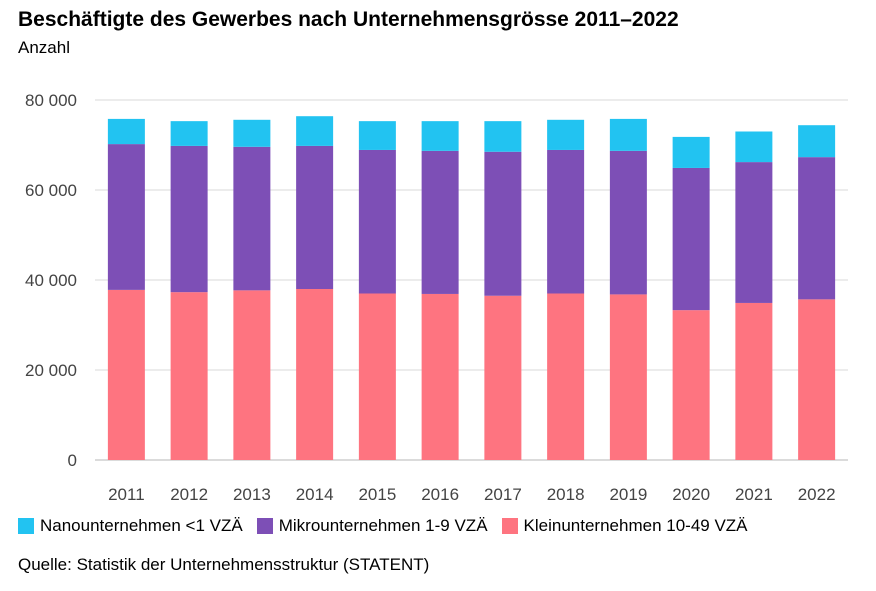 This screenshot has width=876, height=591. What do you see at coordinates (51, 190) in the screenshot?
I see `y-tick-label: 60 000` at bounding box center [51, 190].